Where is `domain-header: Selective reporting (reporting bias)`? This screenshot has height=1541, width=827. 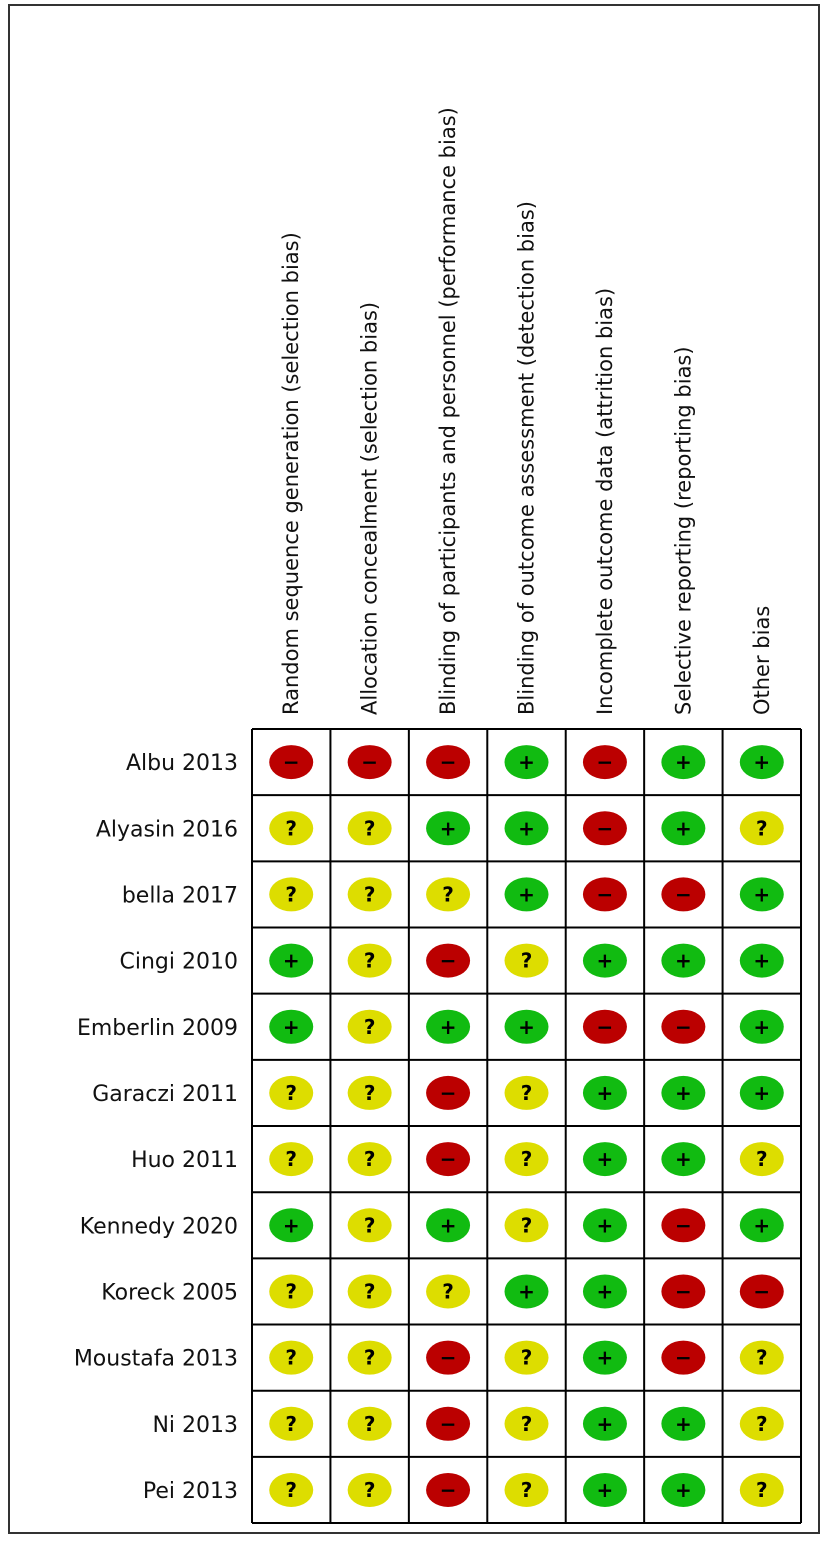
domain-header: Selective reporting (reporting bias) is located at coordinates (683, 530).